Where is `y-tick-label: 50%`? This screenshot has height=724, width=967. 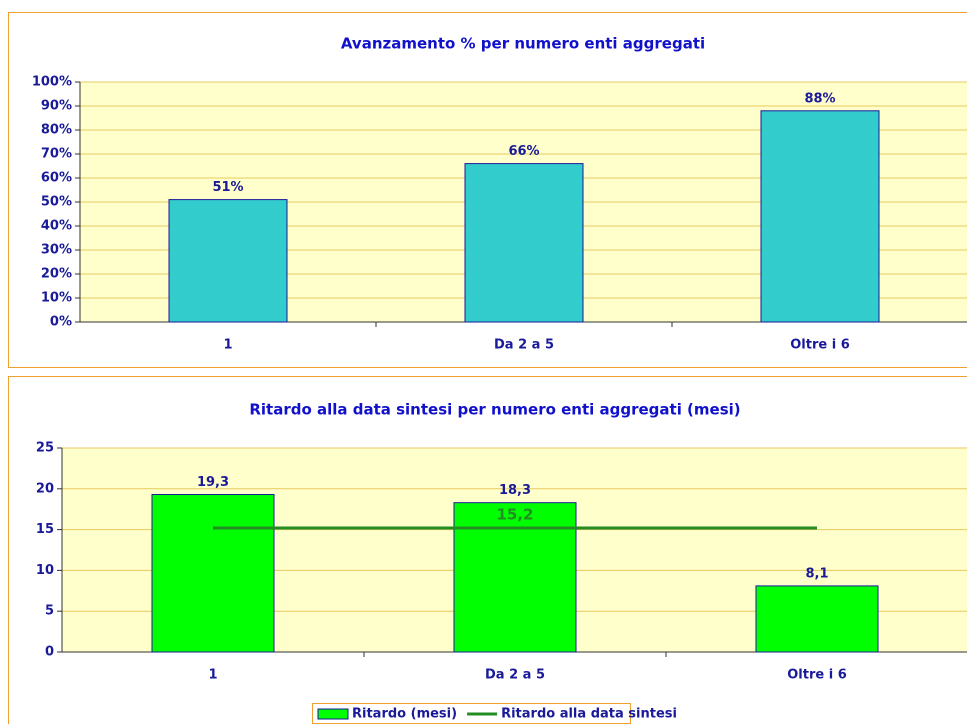 y-tick-label: 50% is located at coordinates (56, 202).